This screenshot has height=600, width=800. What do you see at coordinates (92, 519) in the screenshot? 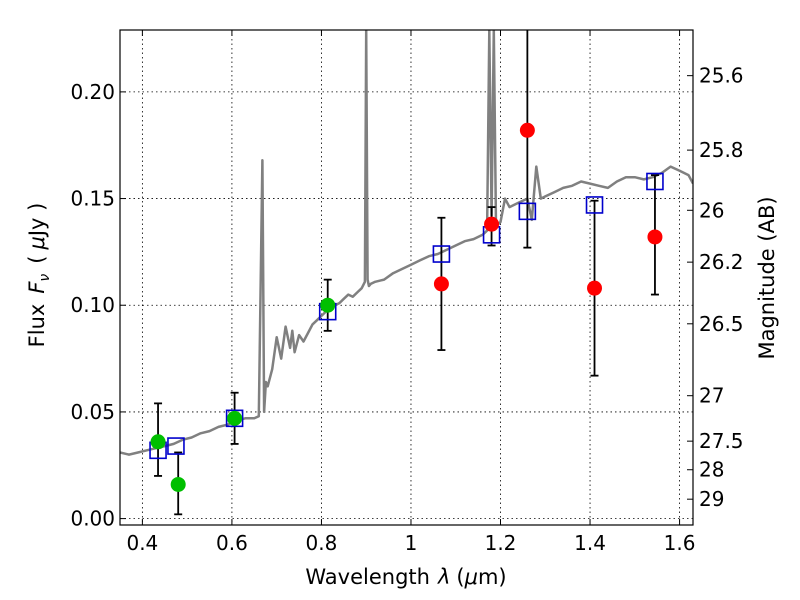
I see `y-tick-label: 0.00` at bounding box center [92, 519].